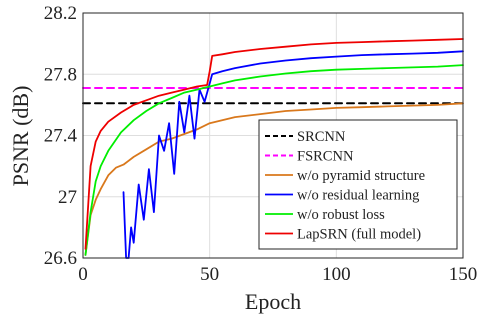 This screenshot has width=481, height=324. I want to click on y-tick-label: 27.4, so click(61, 136).